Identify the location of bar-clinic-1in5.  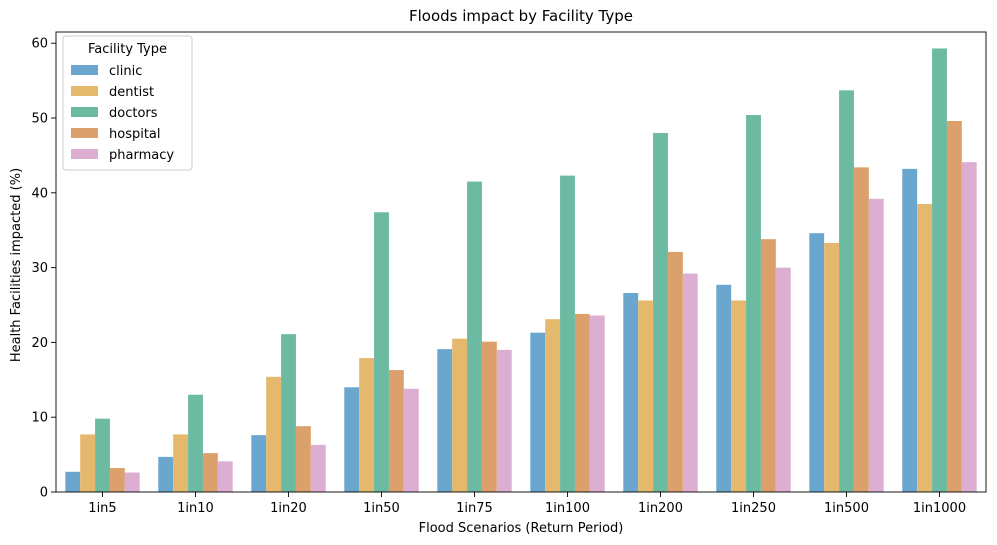
(73, 481).